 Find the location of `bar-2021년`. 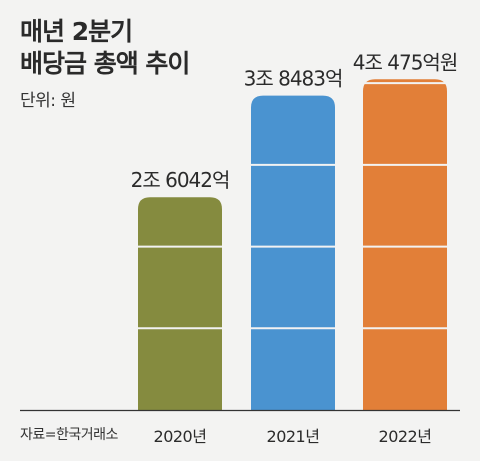

bar-2021년 is located at coordinates (293, 252).